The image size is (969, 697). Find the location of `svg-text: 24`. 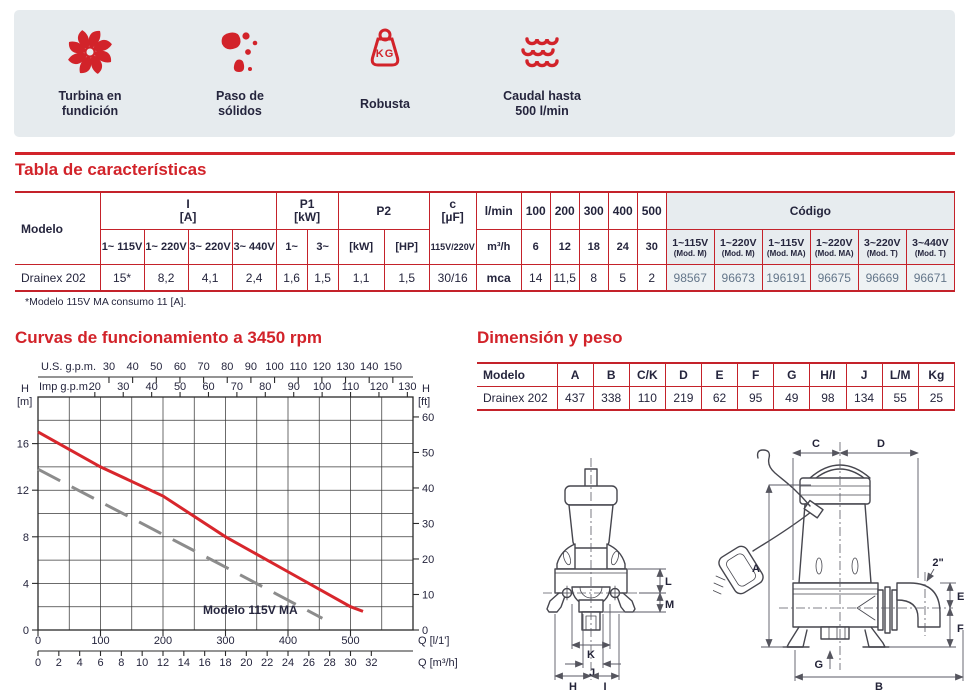

svg-text: 24 is located at coordinates (288, 663).